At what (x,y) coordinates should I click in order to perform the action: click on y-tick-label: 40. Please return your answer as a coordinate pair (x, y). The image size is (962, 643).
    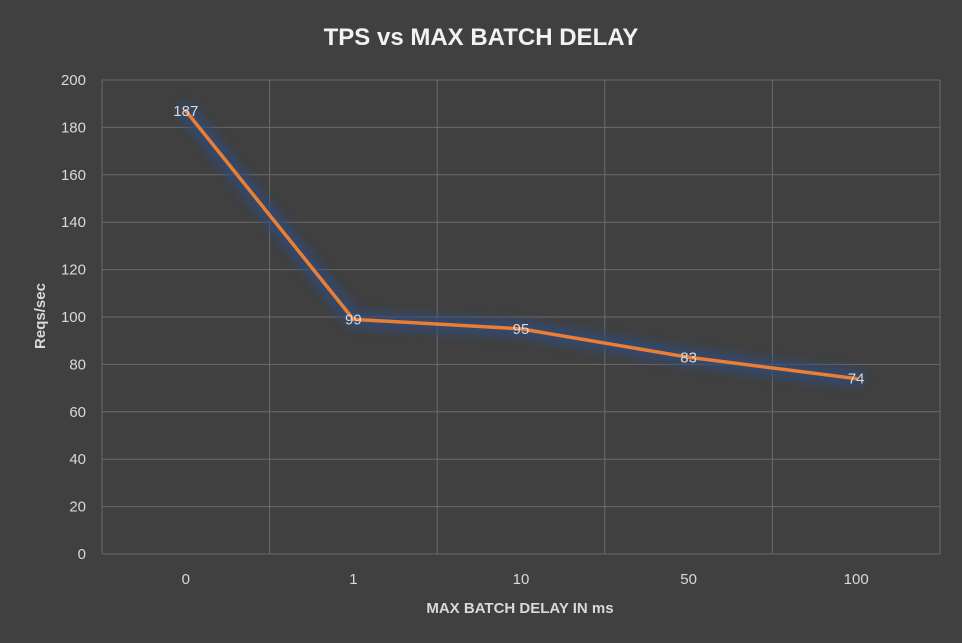
    Looking at the image, I should click on (77, 459).